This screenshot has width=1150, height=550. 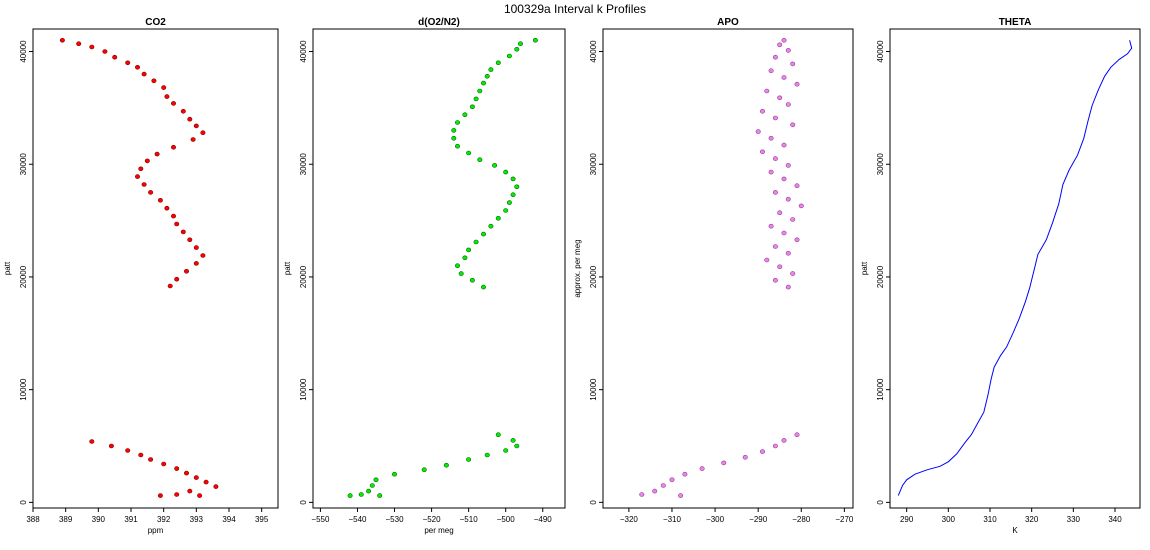 What do you see at coordinates (432, 519) in the screenshot?
I see `x-tick-label: −520` at bounding box center [432, 519].